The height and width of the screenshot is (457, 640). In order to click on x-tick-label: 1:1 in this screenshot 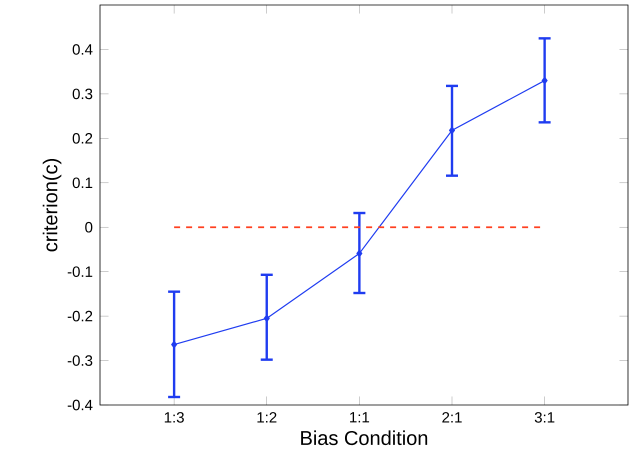, I will do `click(360, 417)`.